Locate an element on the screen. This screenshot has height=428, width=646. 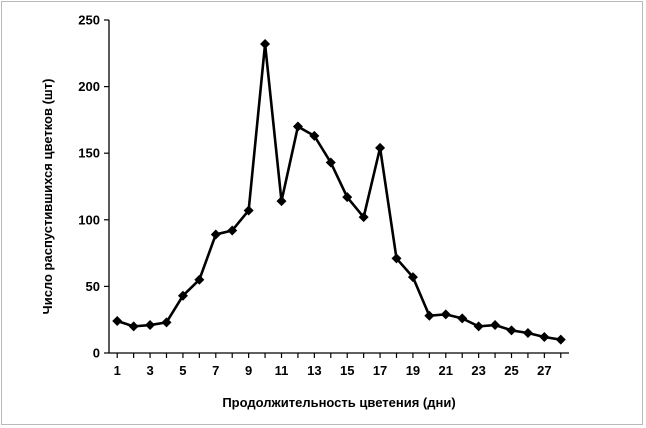
y-axis-title: Число распустившихся цветков (шт) is located at coordinates (47, 197).